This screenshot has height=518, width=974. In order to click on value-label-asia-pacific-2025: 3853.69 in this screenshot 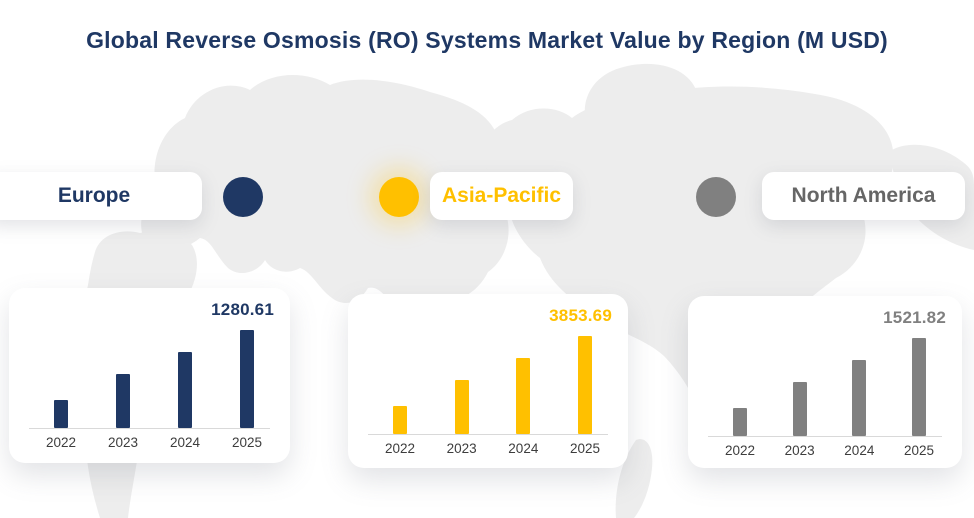, I will do `click(580, 315)`.